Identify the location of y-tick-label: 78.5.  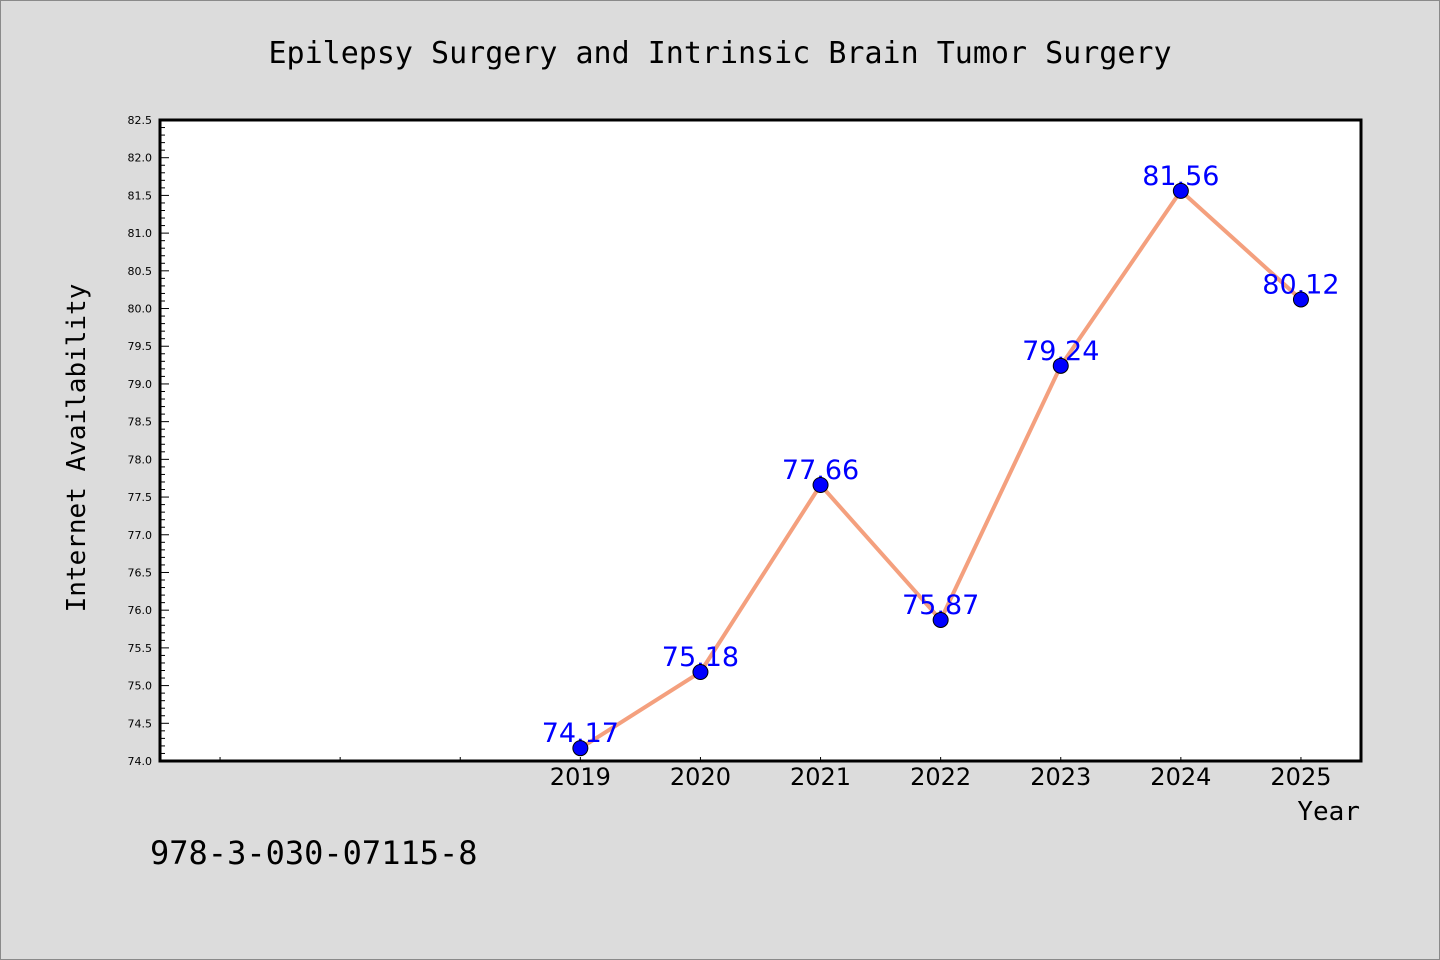
(140, 422).